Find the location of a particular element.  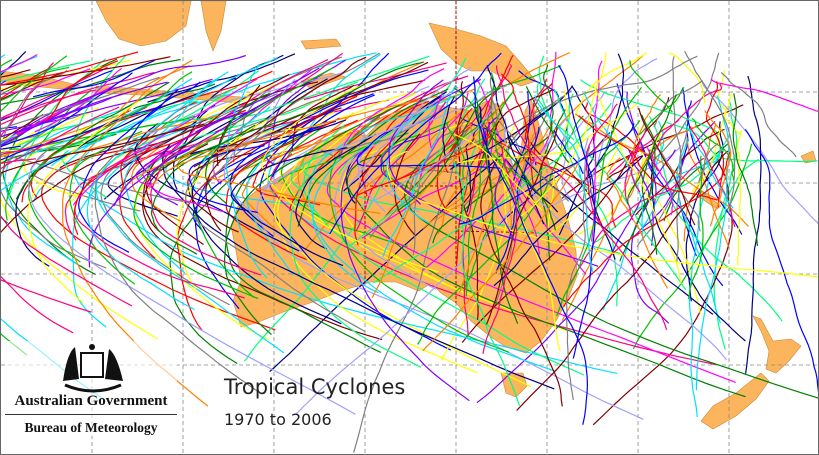

map-subtitle: 1970 to 2006 is located at coordinates (278, 419).